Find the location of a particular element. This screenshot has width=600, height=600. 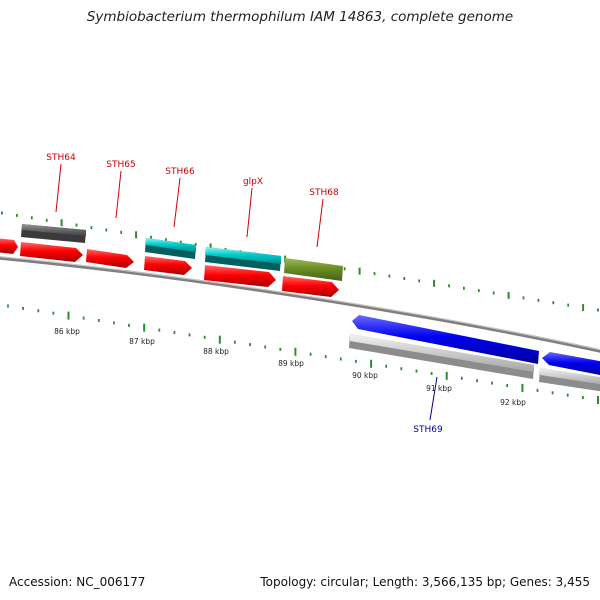

tick-label: 90 kbp is located at coordinates (365, 375).